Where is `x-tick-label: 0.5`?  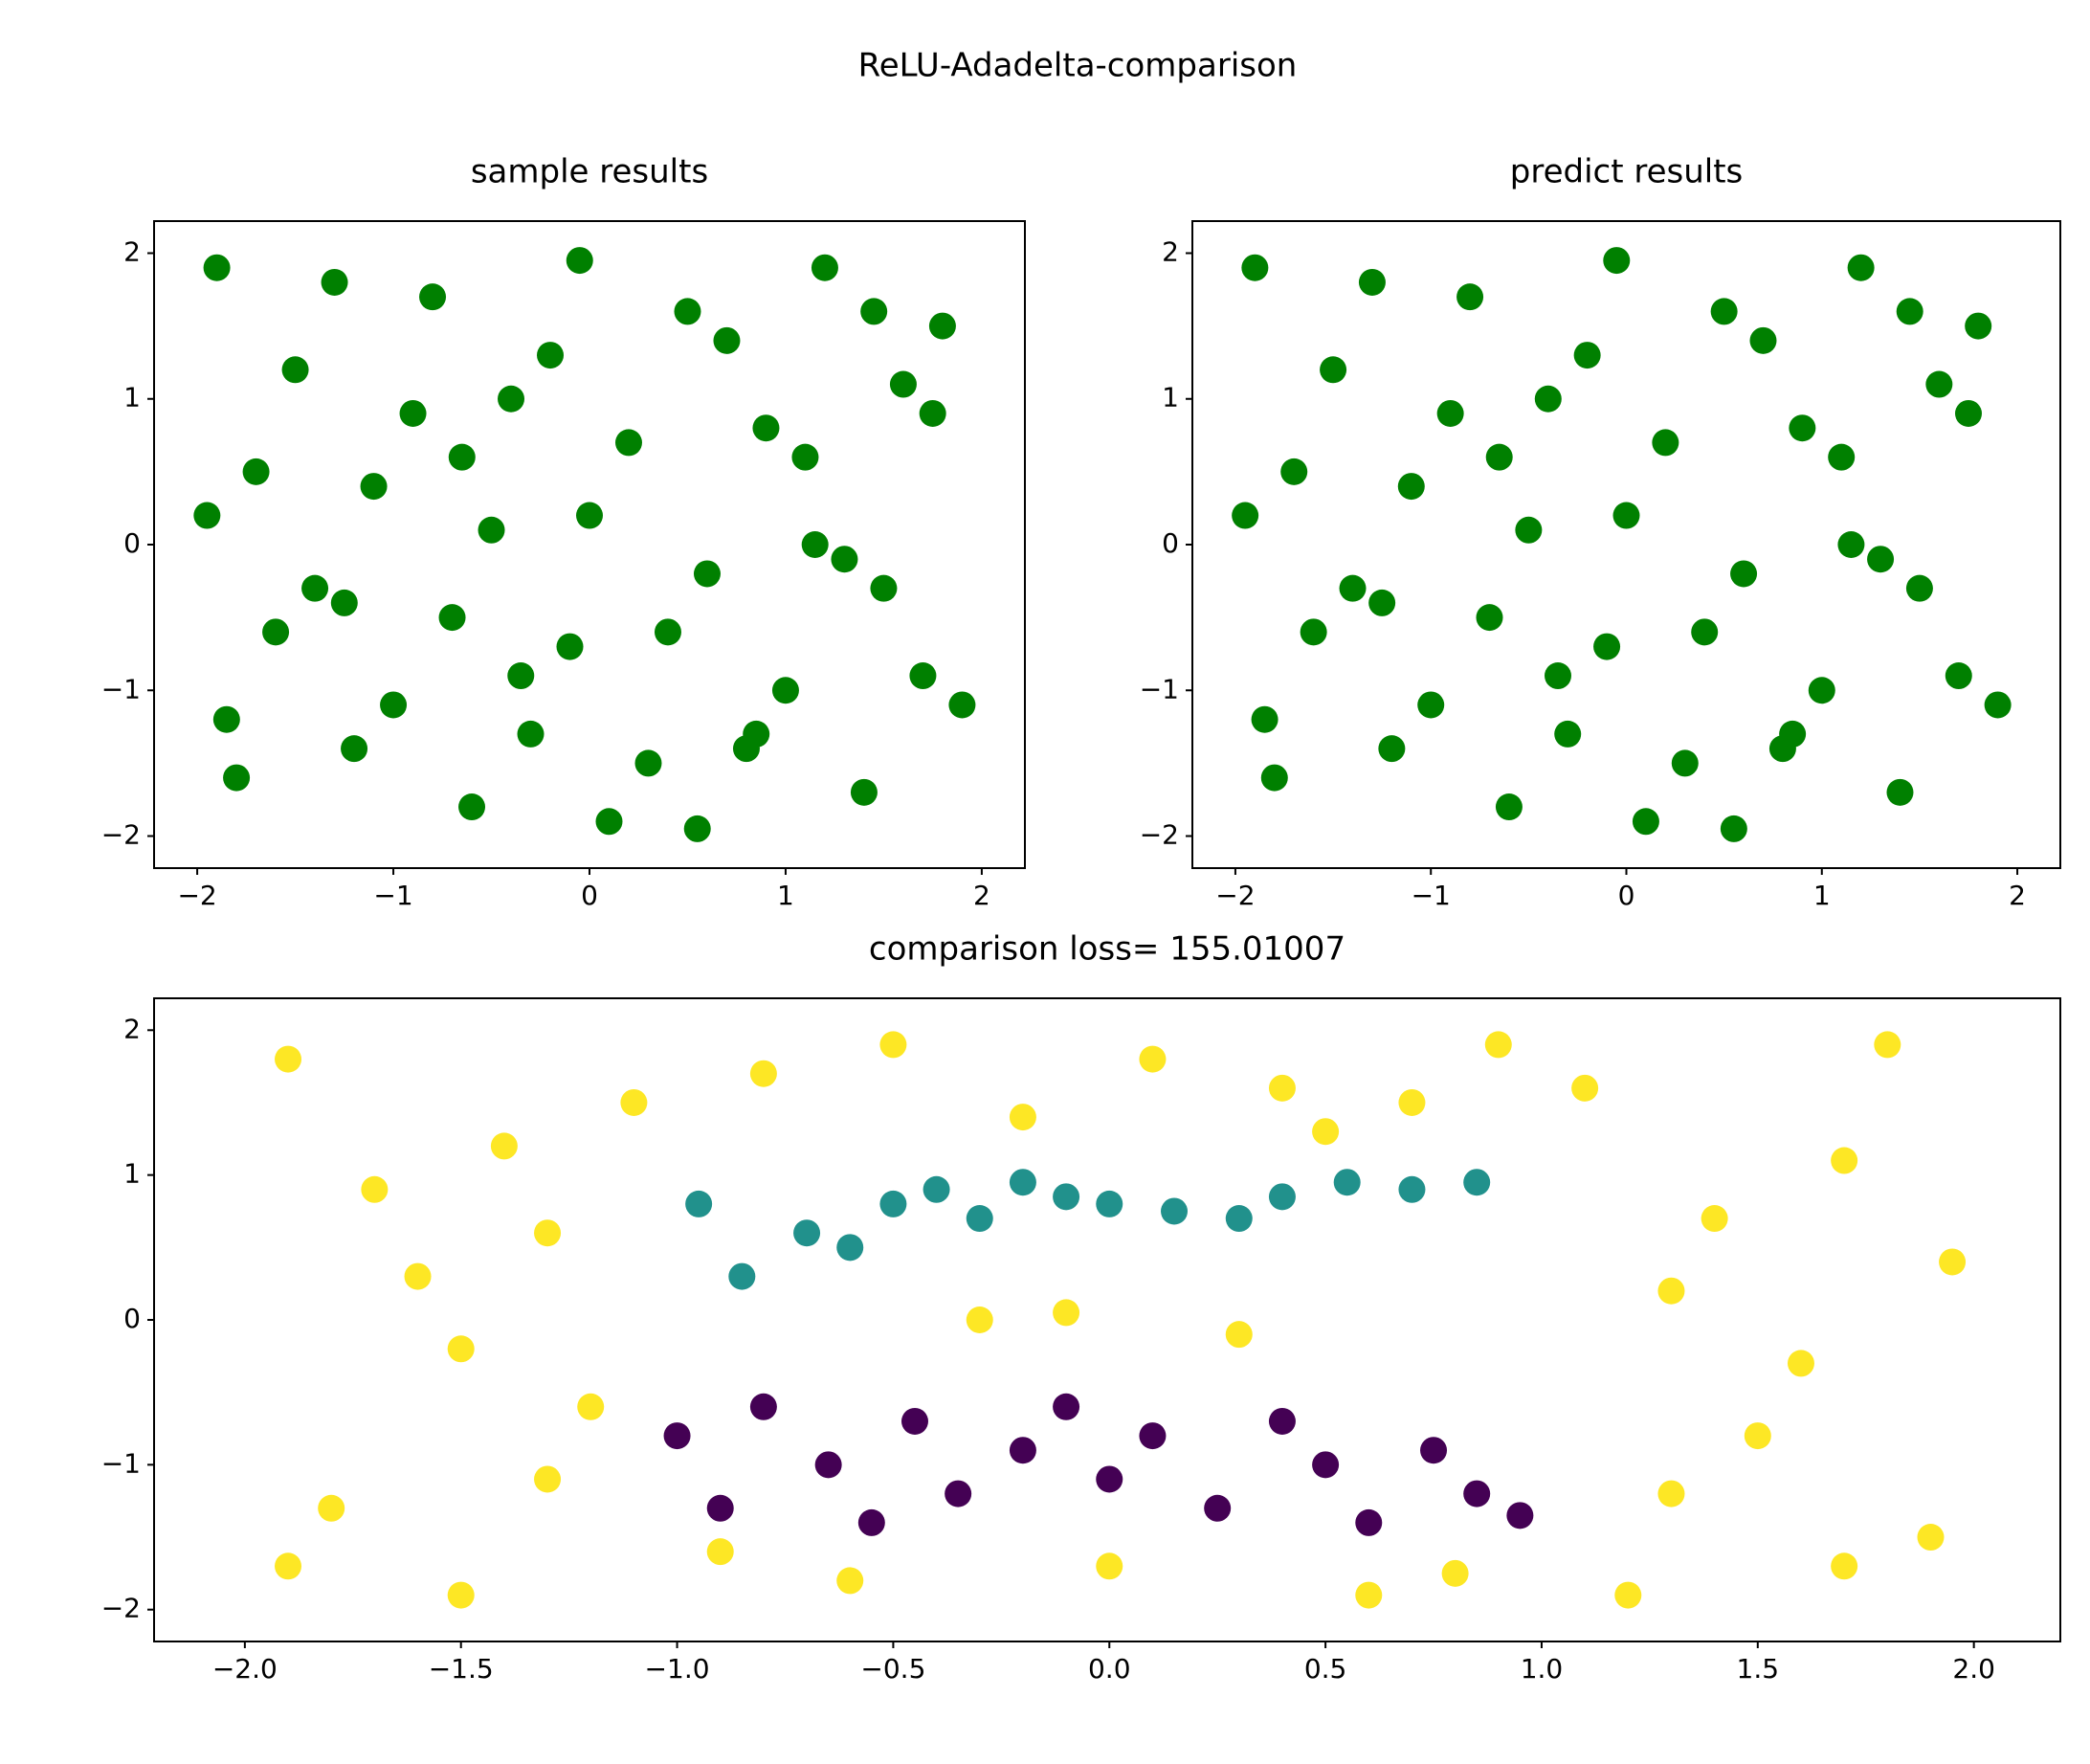
x-tick-label: 0.5 is located at coordinates (1326, 1669).